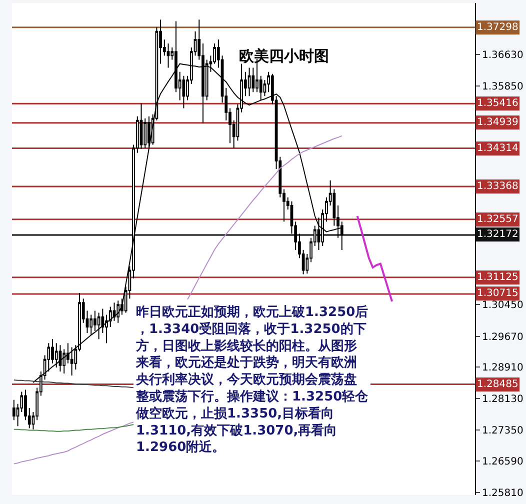 Image resolution: width=526 pixels, height=504 pixels. What do you see at coordinates (497, 277) in the screenshot?
I see `ref-line-label: 1.31125` at bounding box center [497, 277].